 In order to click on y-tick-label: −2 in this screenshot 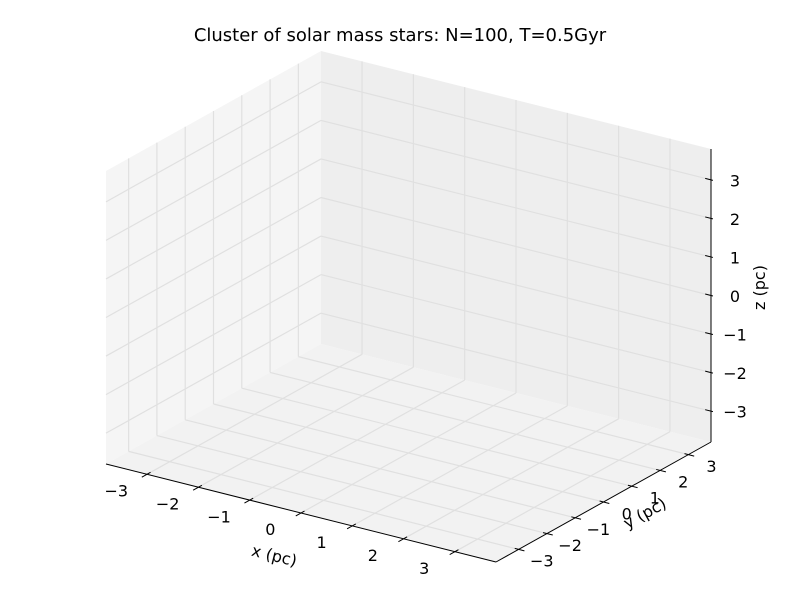, I will do `click(570, 545)`.